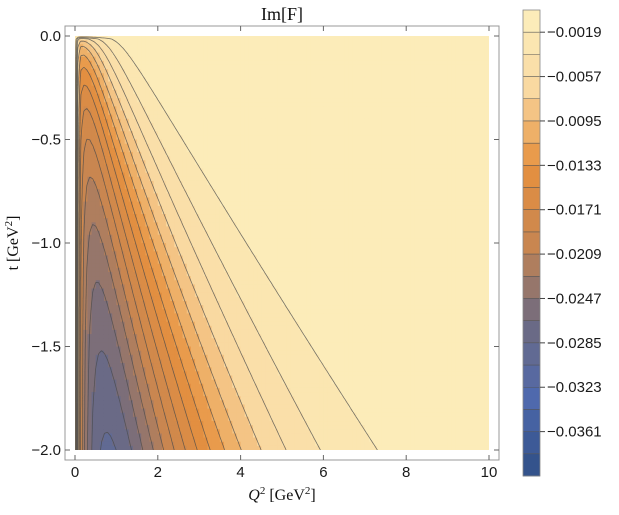  Describe the element at coordinates (574, 32) in the screenshot. I see `colorbar-tick-label: −0.0019` at that location.